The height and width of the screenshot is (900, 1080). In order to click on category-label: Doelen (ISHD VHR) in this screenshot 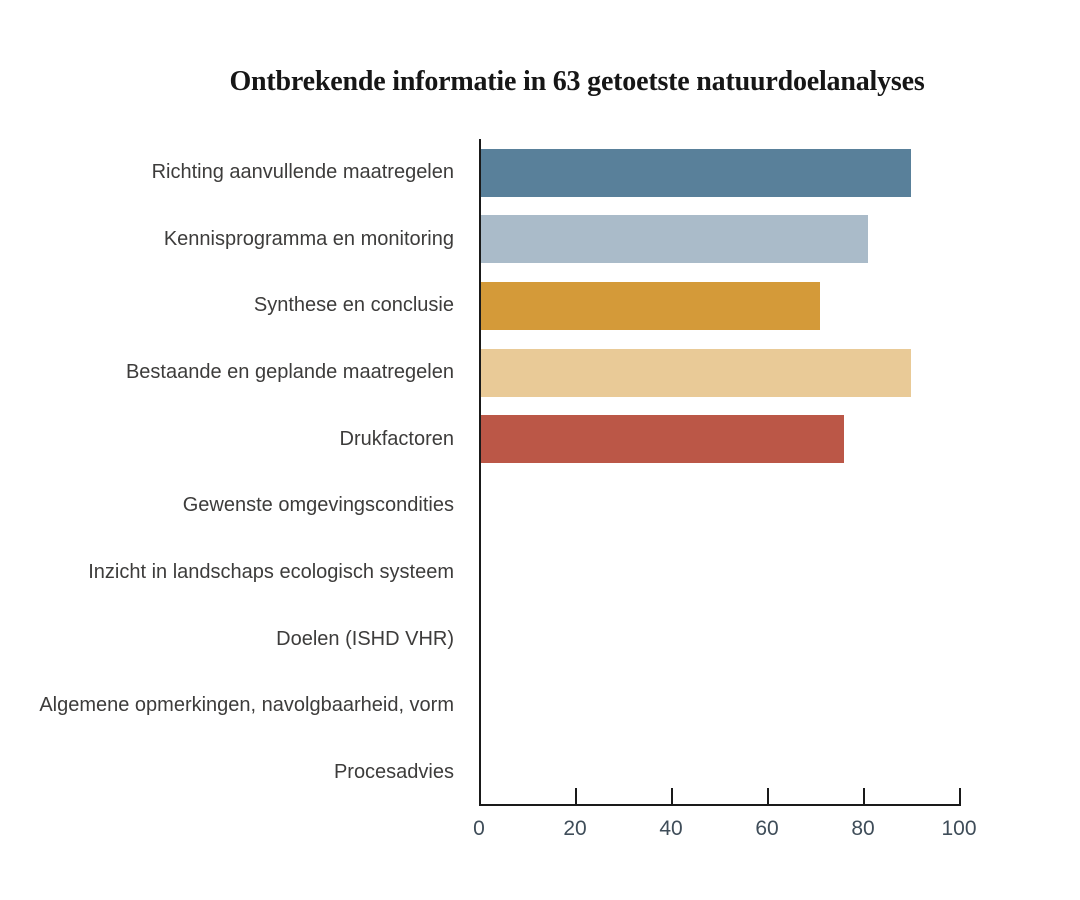, I will do `click(365, 638)`.